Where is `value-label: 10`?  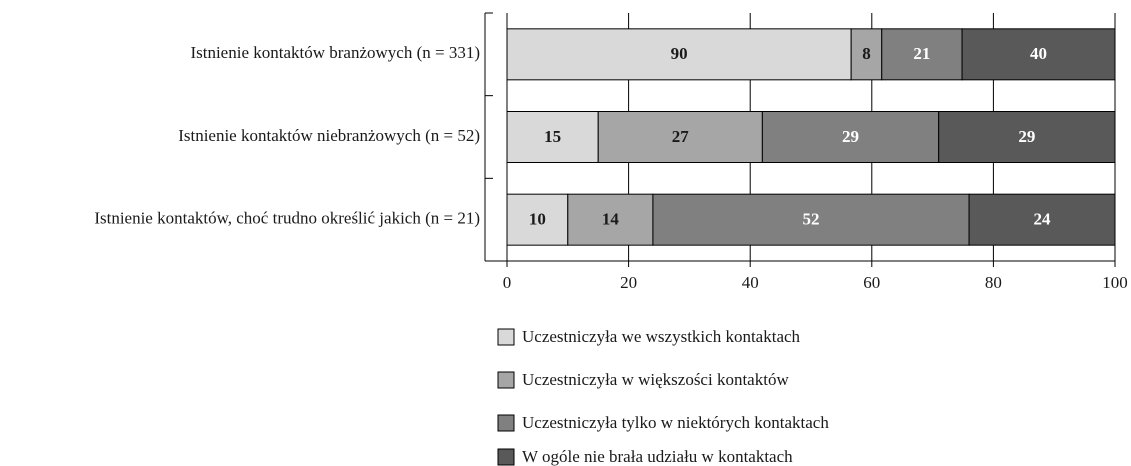 value-label: 10 is located at coordinates (537, 219).